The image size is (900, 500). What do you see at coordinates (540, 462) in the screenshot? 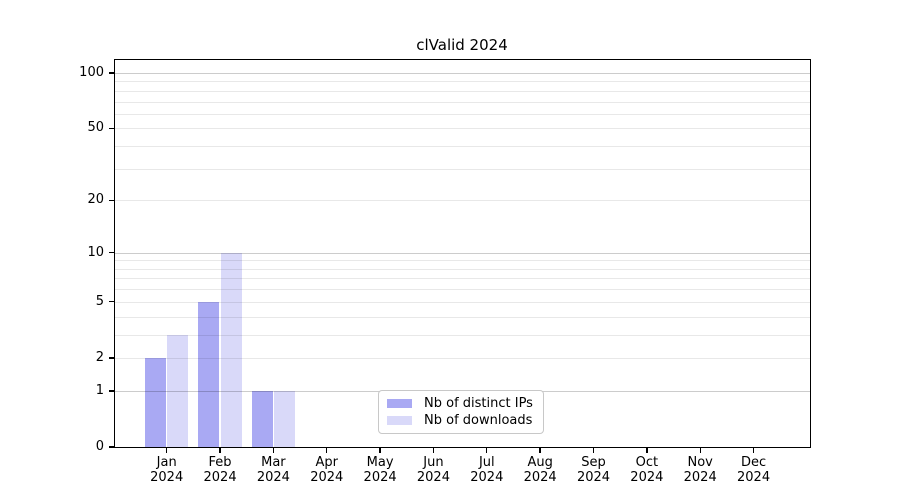
I see `x-axis-month-label: Aug` at bounding box center [540, 462].